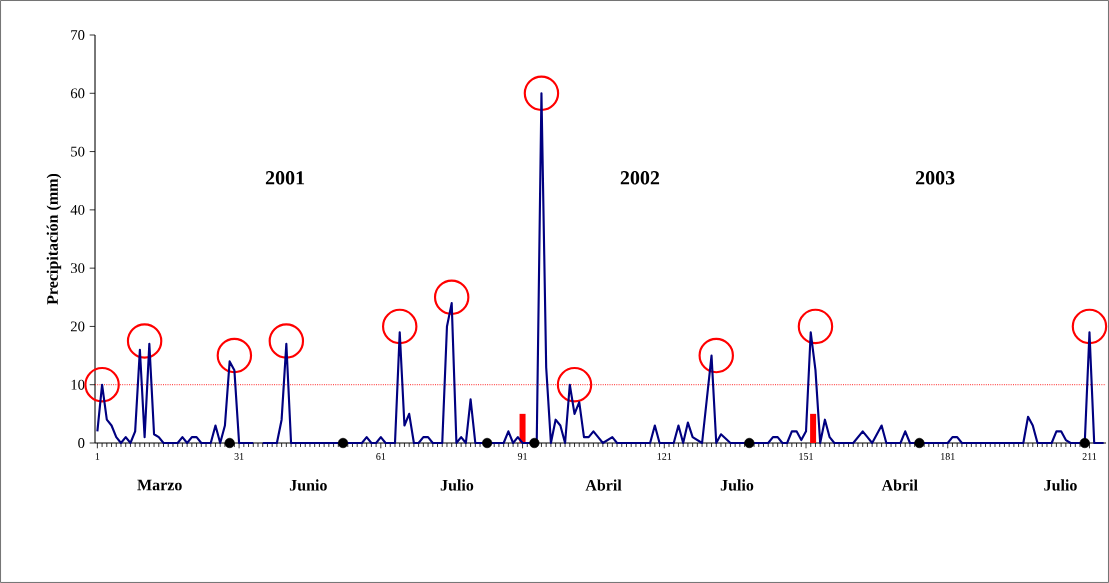 This screenshot has width=1109, height=583. Describe the element at coordinates (81, 443) in the screenshot. I see `y-tick-label: 0` at that location.